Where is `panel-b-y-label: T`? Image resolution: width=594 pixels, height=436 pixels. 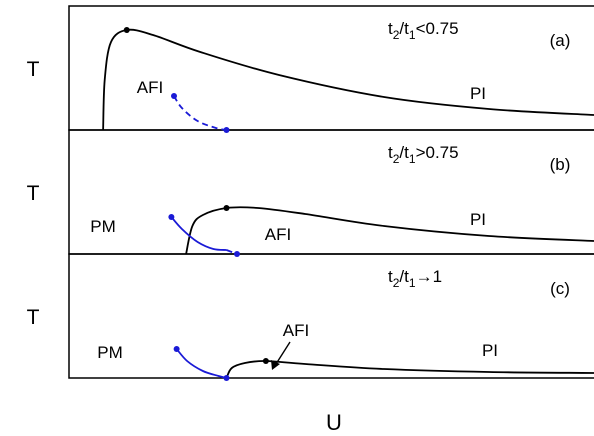 panel-b-y-label: T is located at coordinates (33, 193).